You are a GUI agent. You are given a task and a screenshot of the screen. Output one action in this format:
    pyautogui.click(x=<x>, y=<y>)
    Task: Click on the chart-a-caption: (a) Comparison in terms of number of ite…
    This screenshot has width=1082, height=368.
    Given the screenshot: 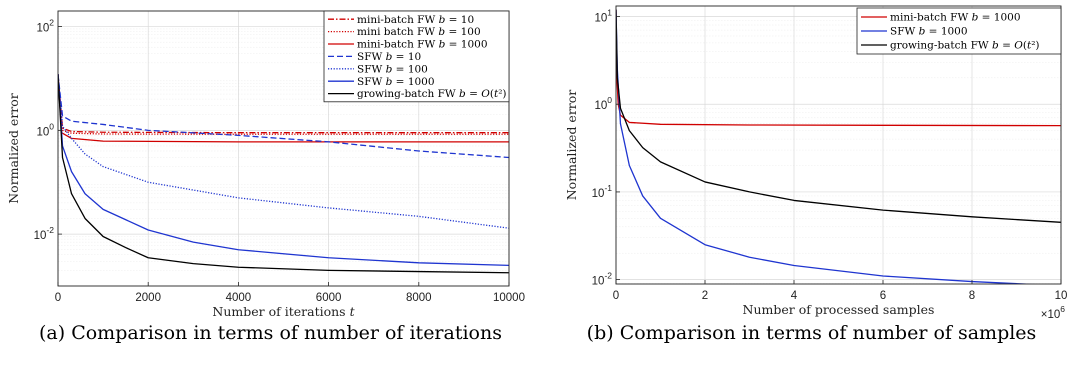 What is the action you would take?
    pyautogui.click(x=270, y=333)
    